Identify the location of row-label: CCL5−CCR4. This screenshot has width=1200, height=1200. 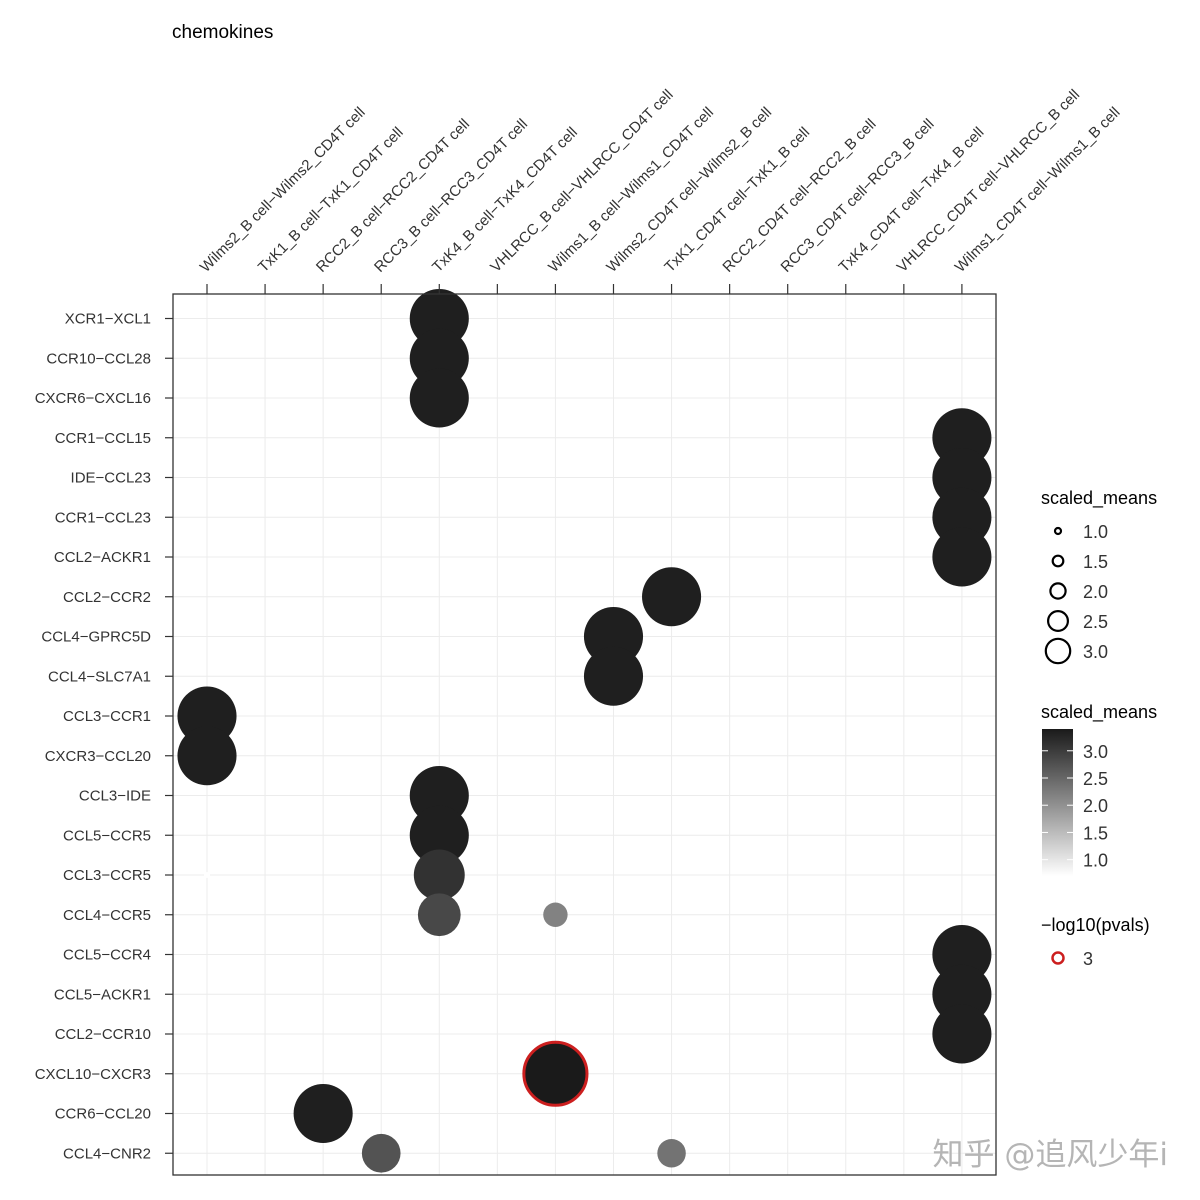
(107, 955).